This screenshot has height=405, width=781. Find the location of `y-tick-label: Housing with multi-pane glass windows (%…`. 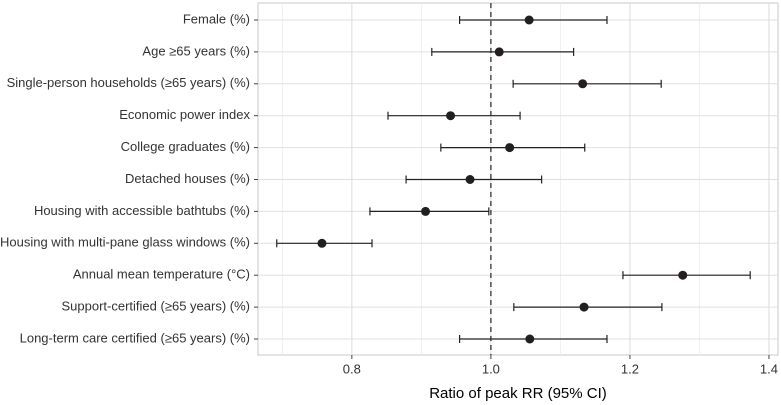

y-tick-label: Housing with multi-pane glass windows (%… is located at coordinates (125, 242).